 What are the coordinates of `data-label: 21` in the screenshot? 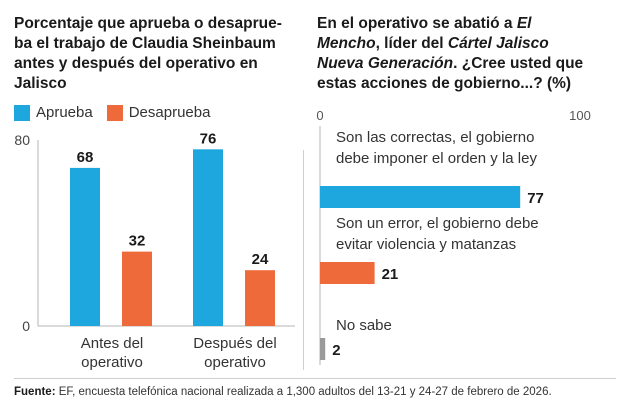 It's located at (390, 274).